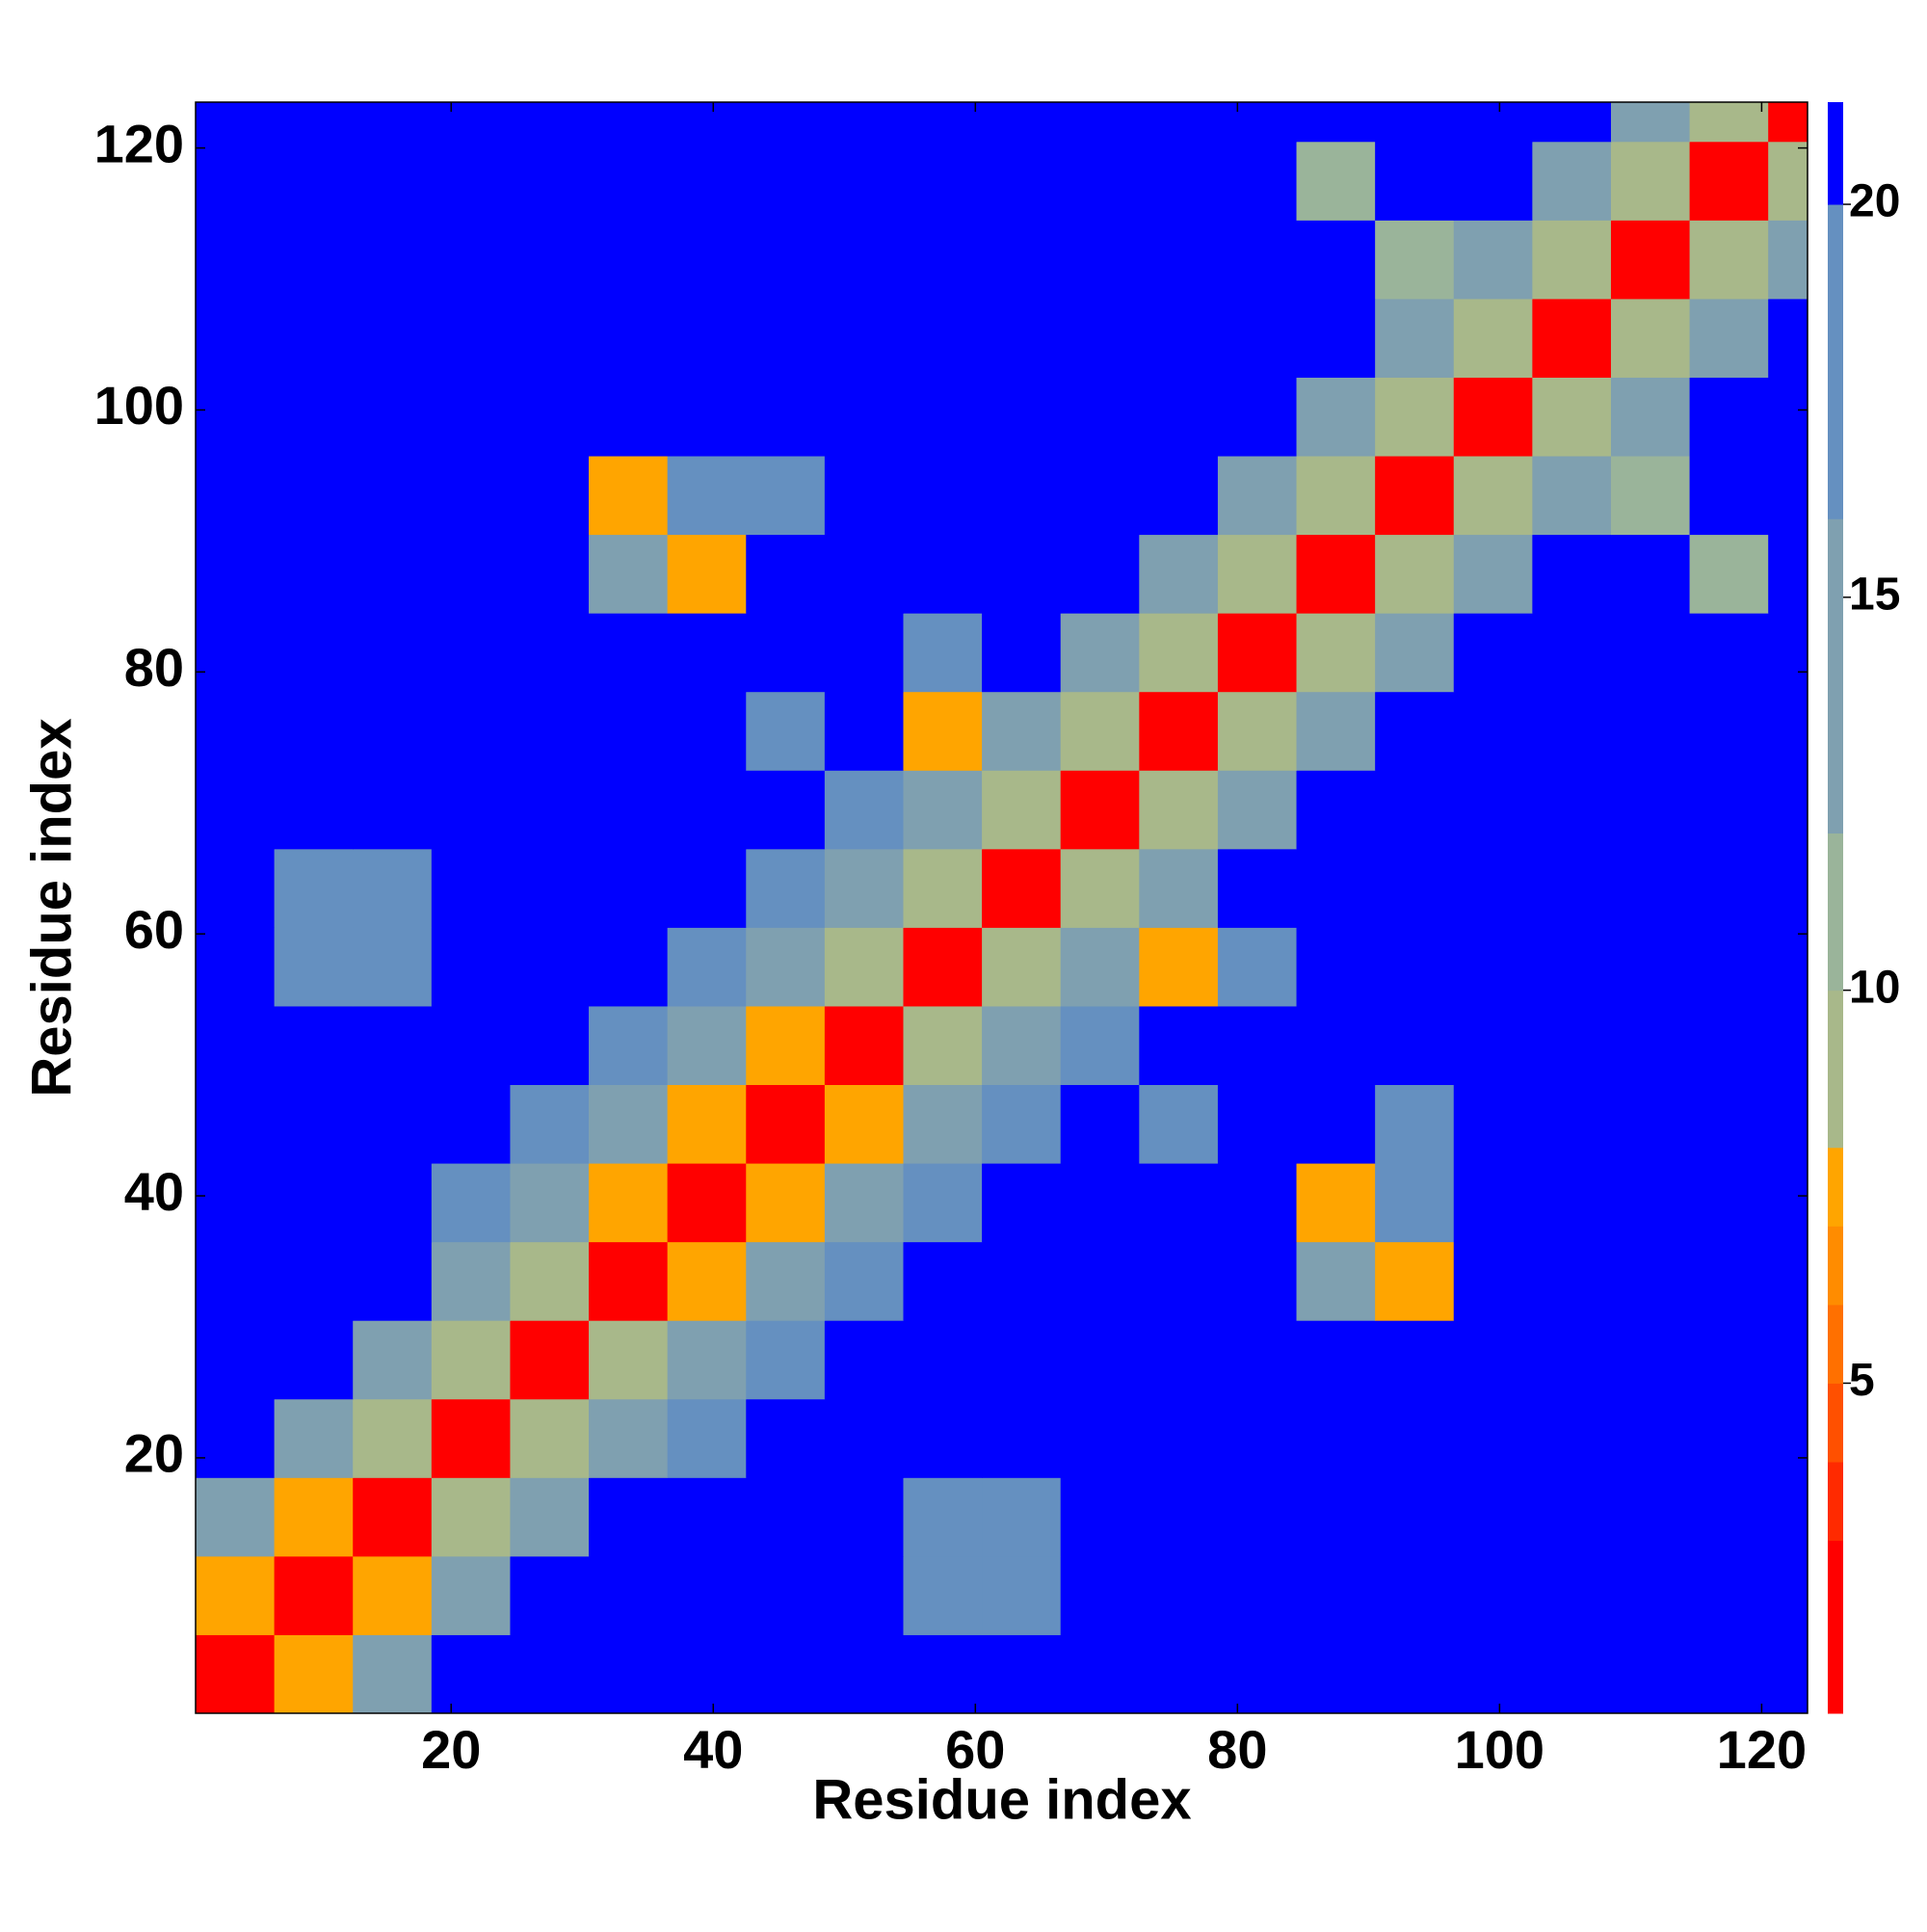 Image resolution: width=1927 pixels, height=1932 pixels. What do you see at coordinates (1499, 1749) in the screenshot?
I see `x-tick-label: 100` at bounding box center [1499, 1749].